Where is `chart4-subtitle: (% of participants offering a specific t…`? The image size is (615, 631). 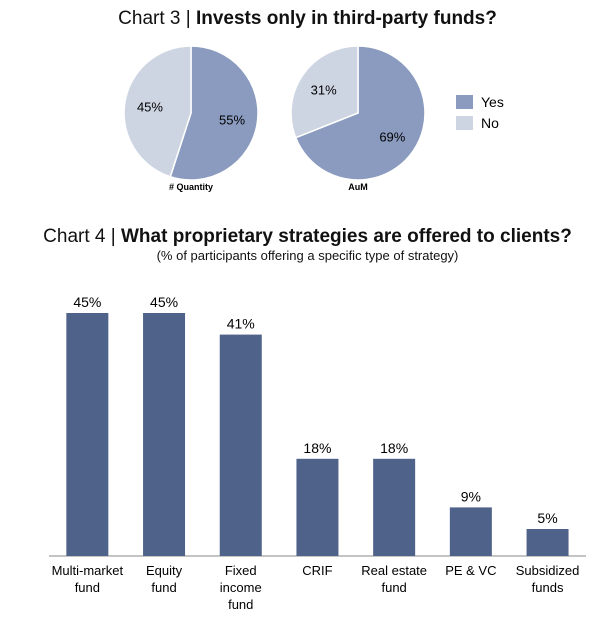 chart4-subtitle: (% of participants offering a specific t… is located at coordinates (307, 255).